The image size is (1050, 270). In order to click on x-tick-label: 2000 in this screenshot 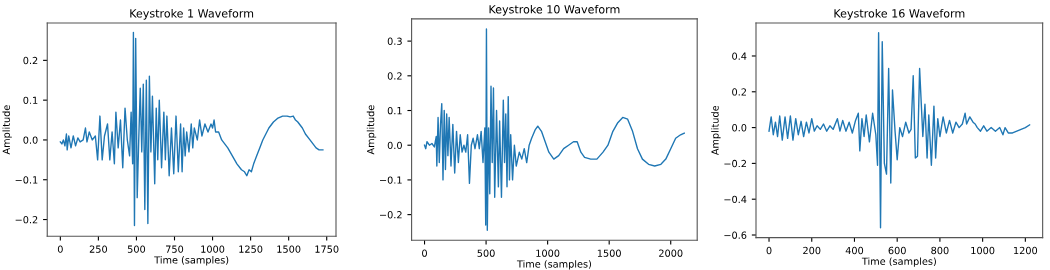, I will do `click(671, 253)`.